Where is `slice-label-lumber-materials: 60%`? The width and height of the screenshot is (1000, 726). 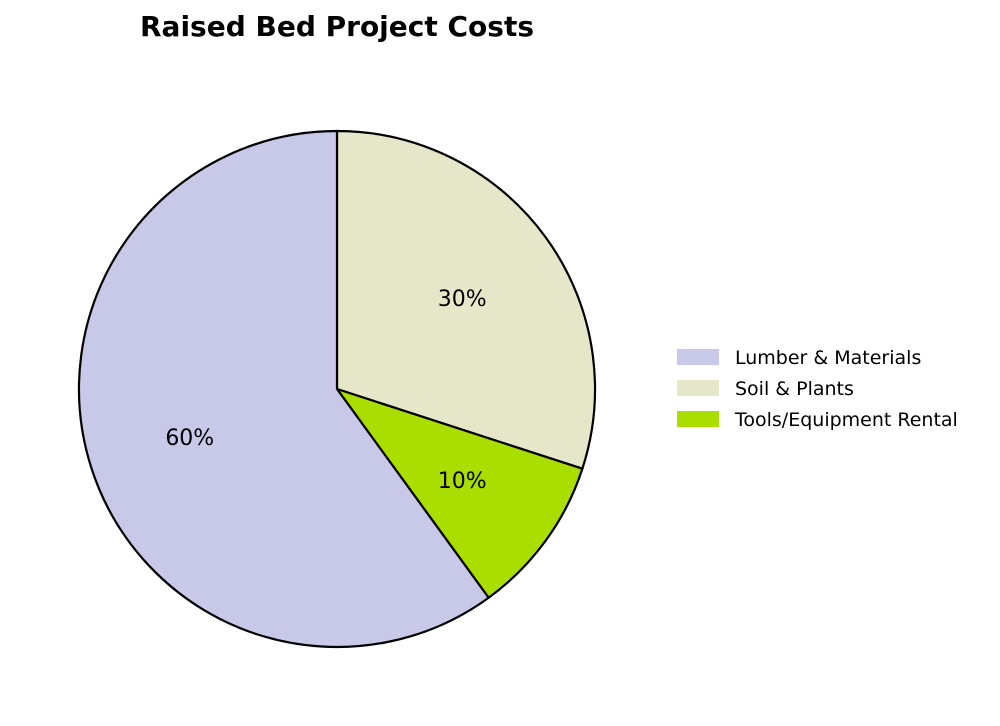
slice-label-lumber-materials: 60% is located at coordinates (189, 438).